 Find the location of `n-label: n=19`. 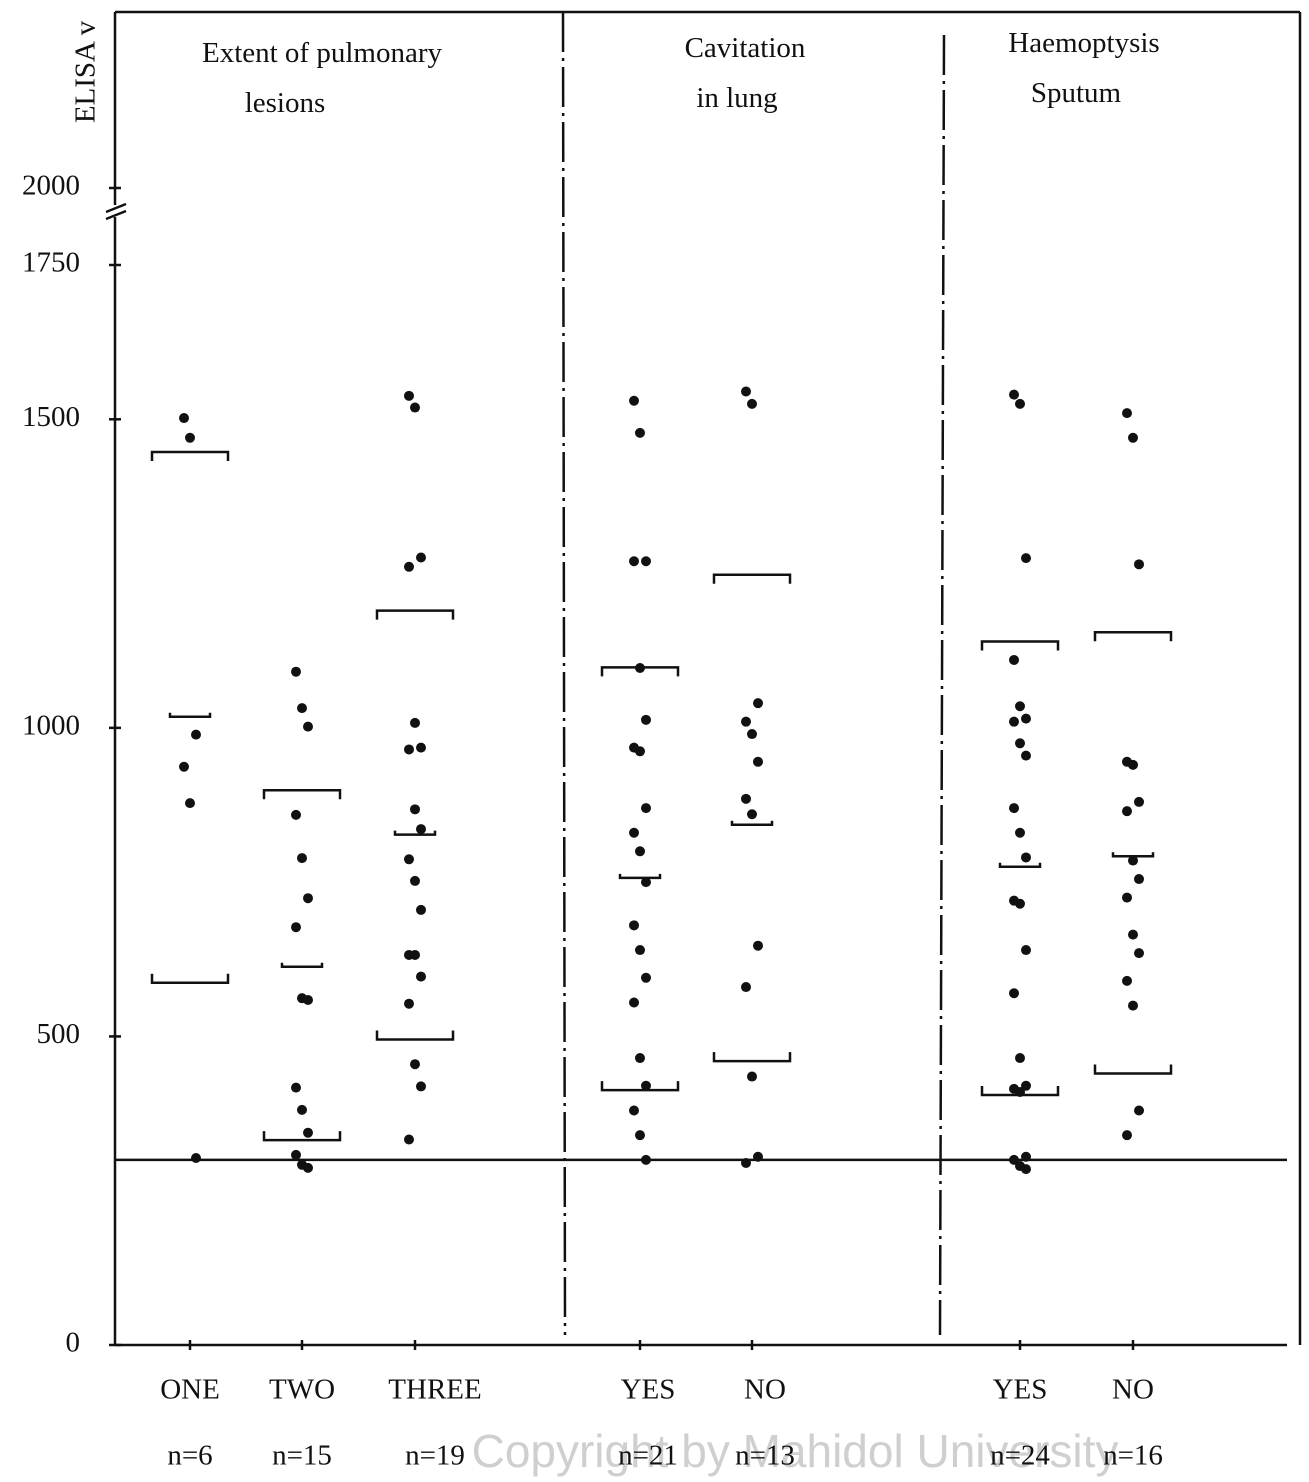

n-label: n=19 is located at coordinates (435, 1456).